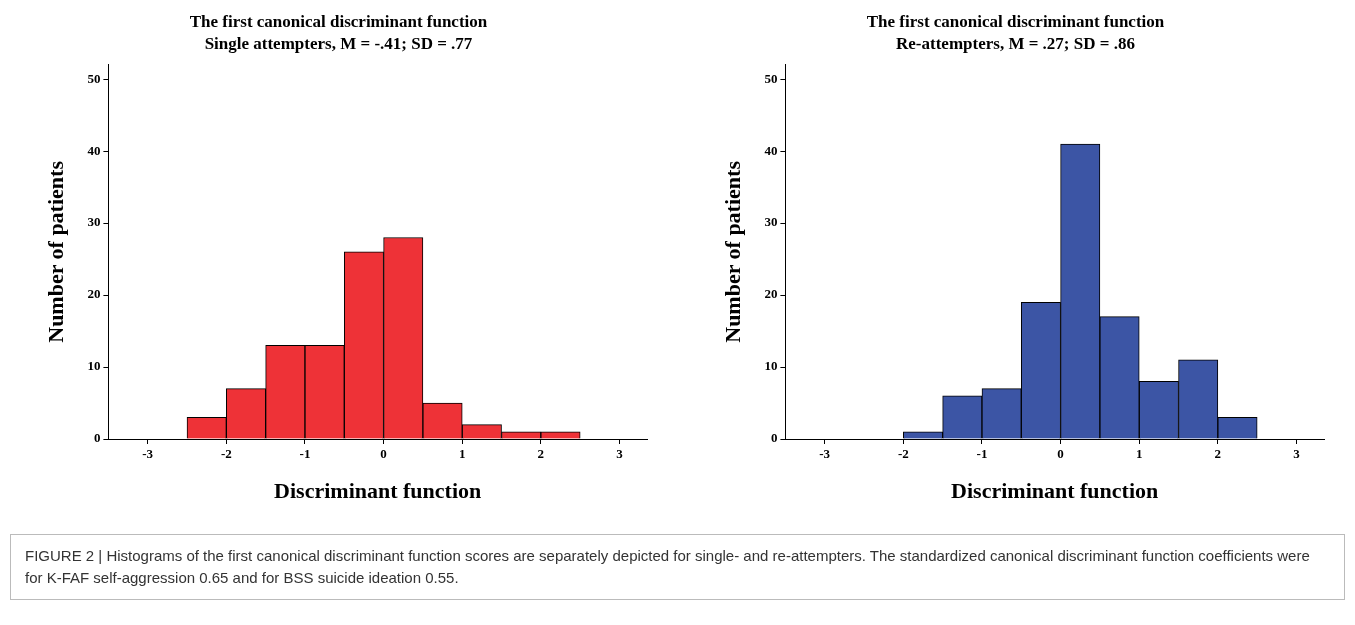 This screenshot has width=1355, height=625. Describe the element at coordinates (1015, 43) in the screenshot. I see `chart-subtitle: Re-attempters, M = .27; SD = .86` at that location.